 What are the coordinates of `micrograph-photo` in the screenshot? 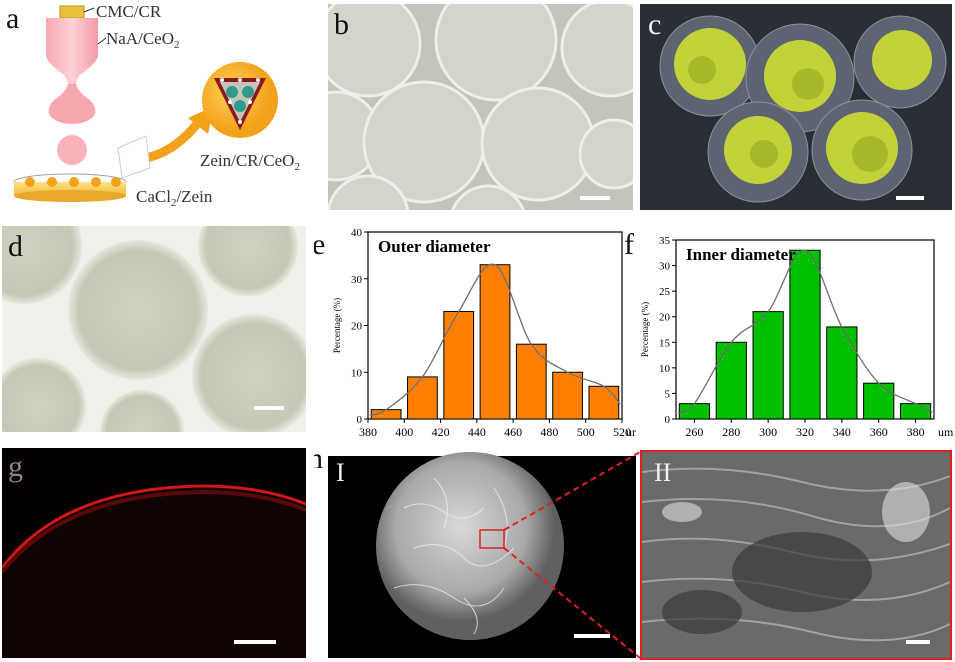 It's located at (154, 329).